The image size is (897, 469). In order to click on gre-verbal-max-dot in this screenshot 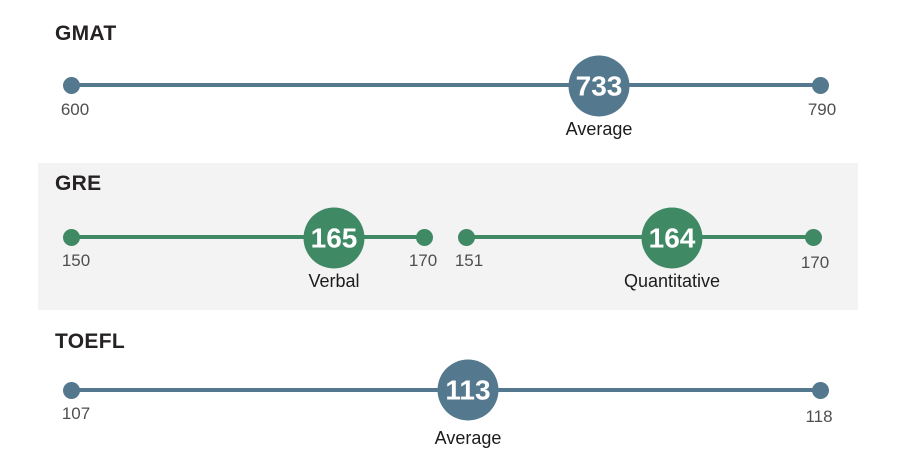, I will do `click(424, 237)`.